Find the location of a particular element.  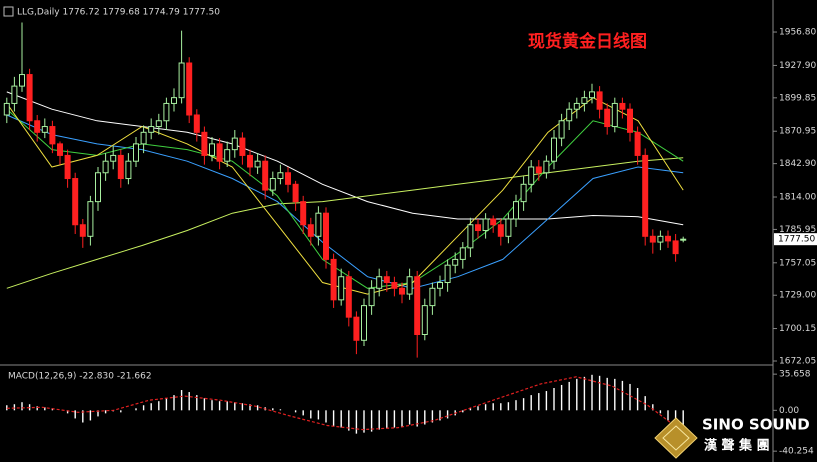

logo is located at coordinates (676, 438).